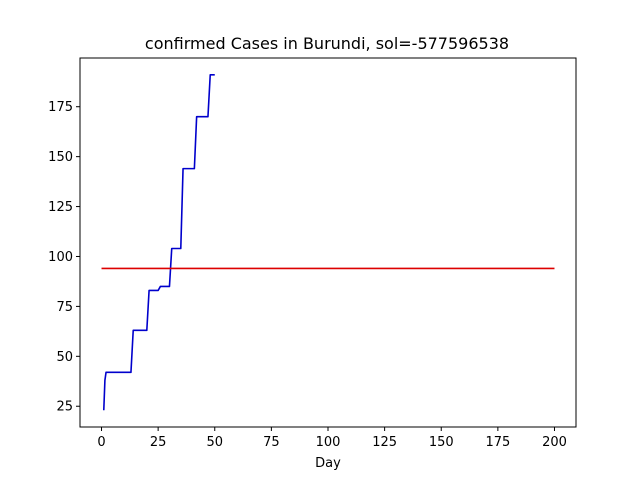  Describe the element at coordinates (328, 463) in the screenshot. I see `x-axis-label: Day` at that location.